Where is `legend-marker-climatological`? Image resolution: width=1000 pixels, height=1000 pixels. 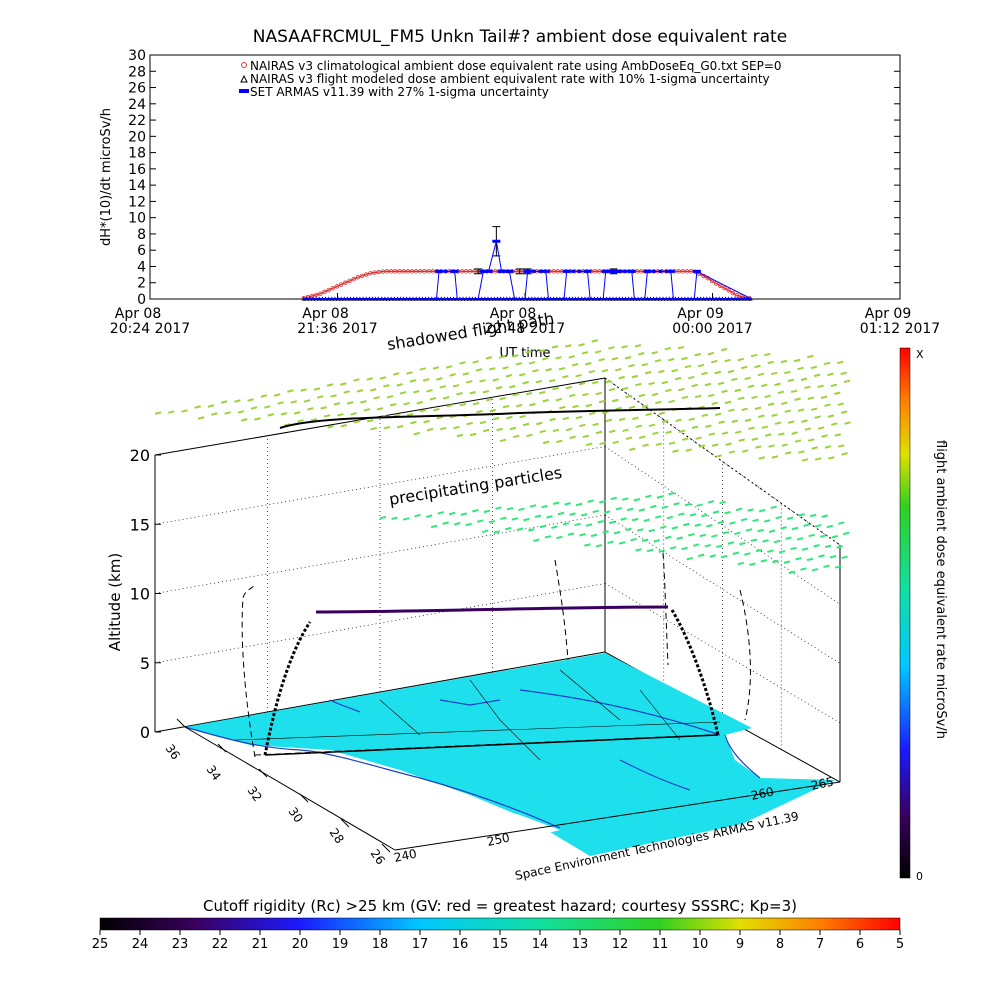
legend-marker-climatological is located at coordinates (244, 65).